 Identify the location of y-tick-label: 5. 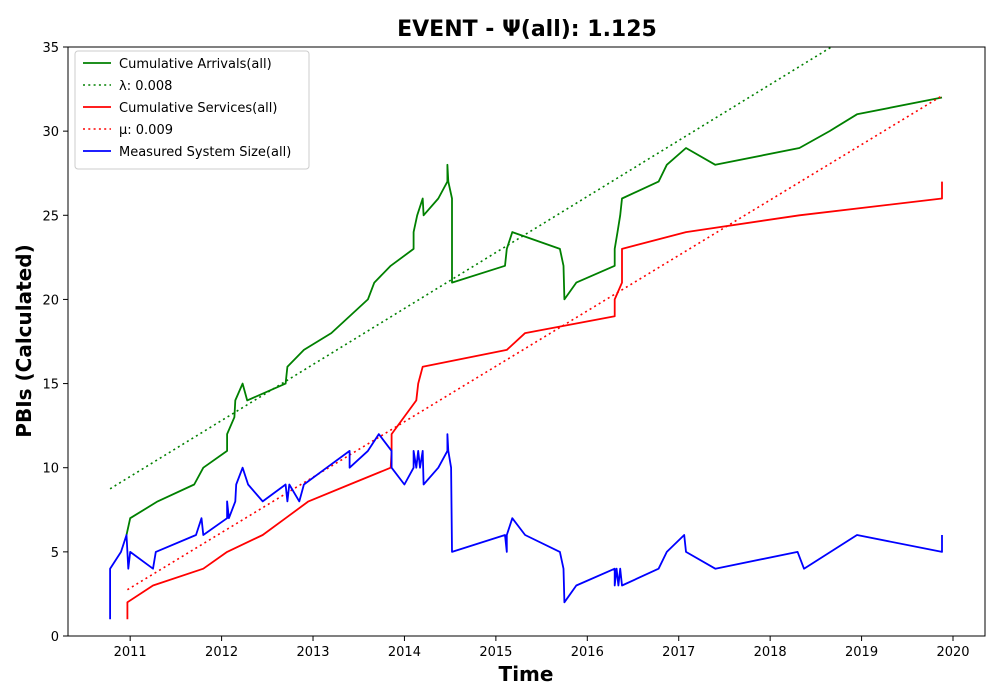
(55, 553).